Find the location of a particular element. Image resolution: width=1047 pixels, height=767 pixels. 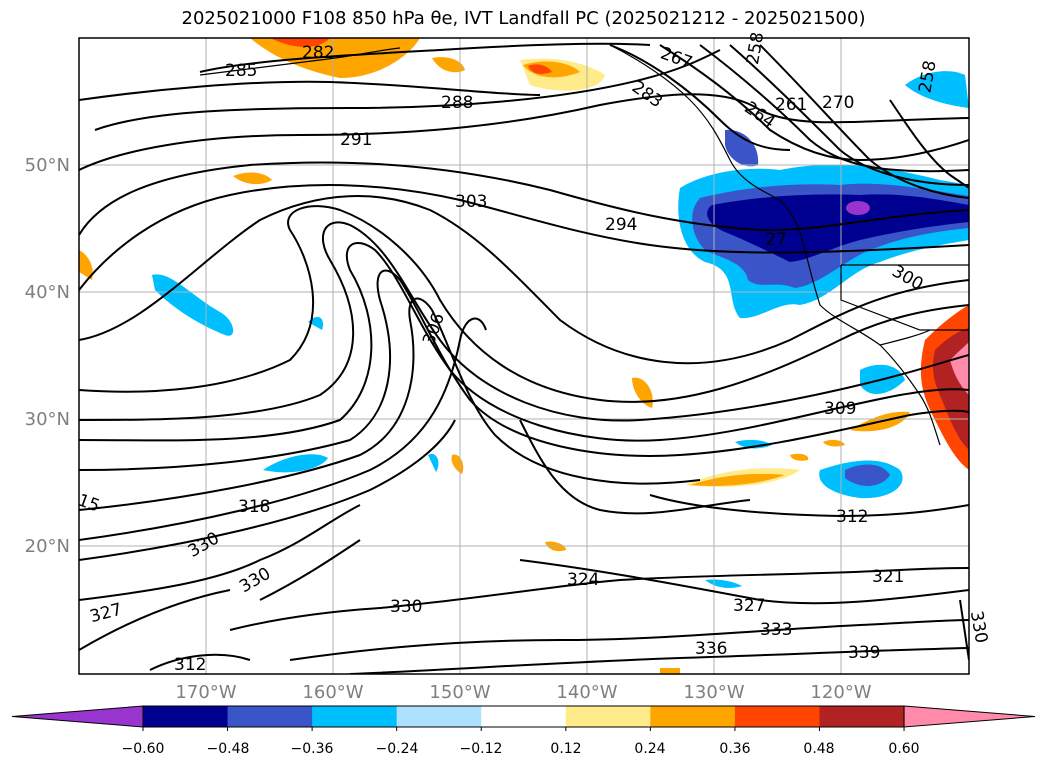

lon-label: 120°W is located at coordinates (840, 692).